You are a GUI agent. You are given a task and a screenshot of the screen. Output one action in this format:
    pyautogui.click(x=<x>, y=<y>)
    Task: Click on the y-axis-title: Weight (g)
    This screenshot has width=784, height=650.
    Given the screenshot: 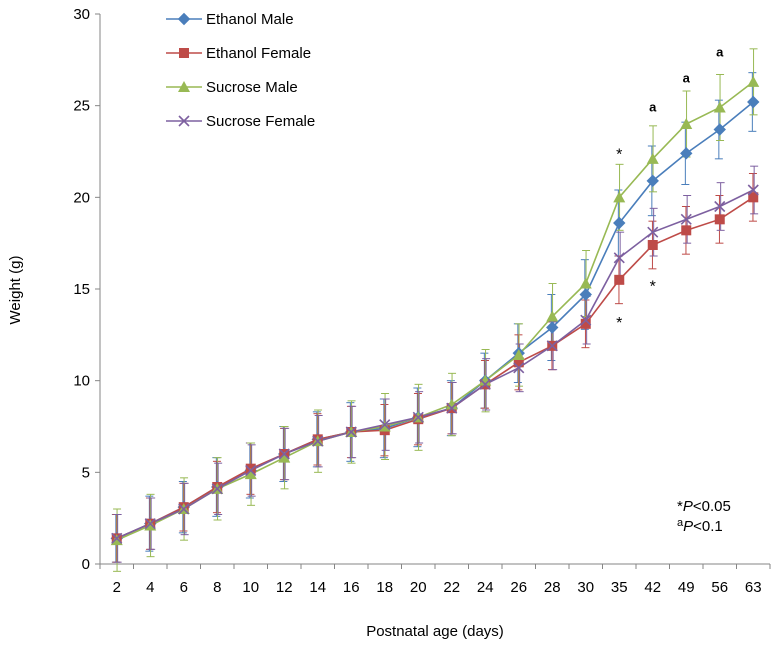 What is the action you would take?
    pyautogui.click(x=15, y=290)
    